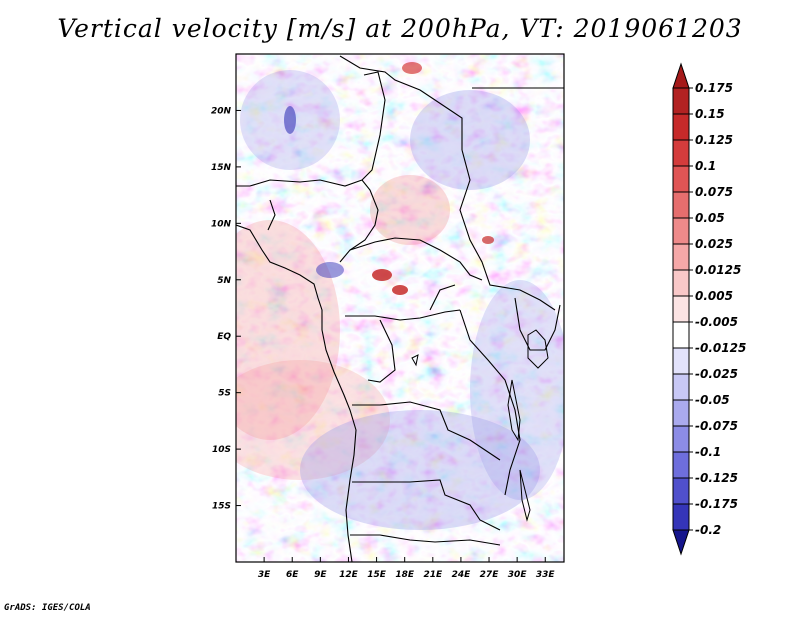  I want to click on colorbar-bottom-arrow, so click(681, 542).